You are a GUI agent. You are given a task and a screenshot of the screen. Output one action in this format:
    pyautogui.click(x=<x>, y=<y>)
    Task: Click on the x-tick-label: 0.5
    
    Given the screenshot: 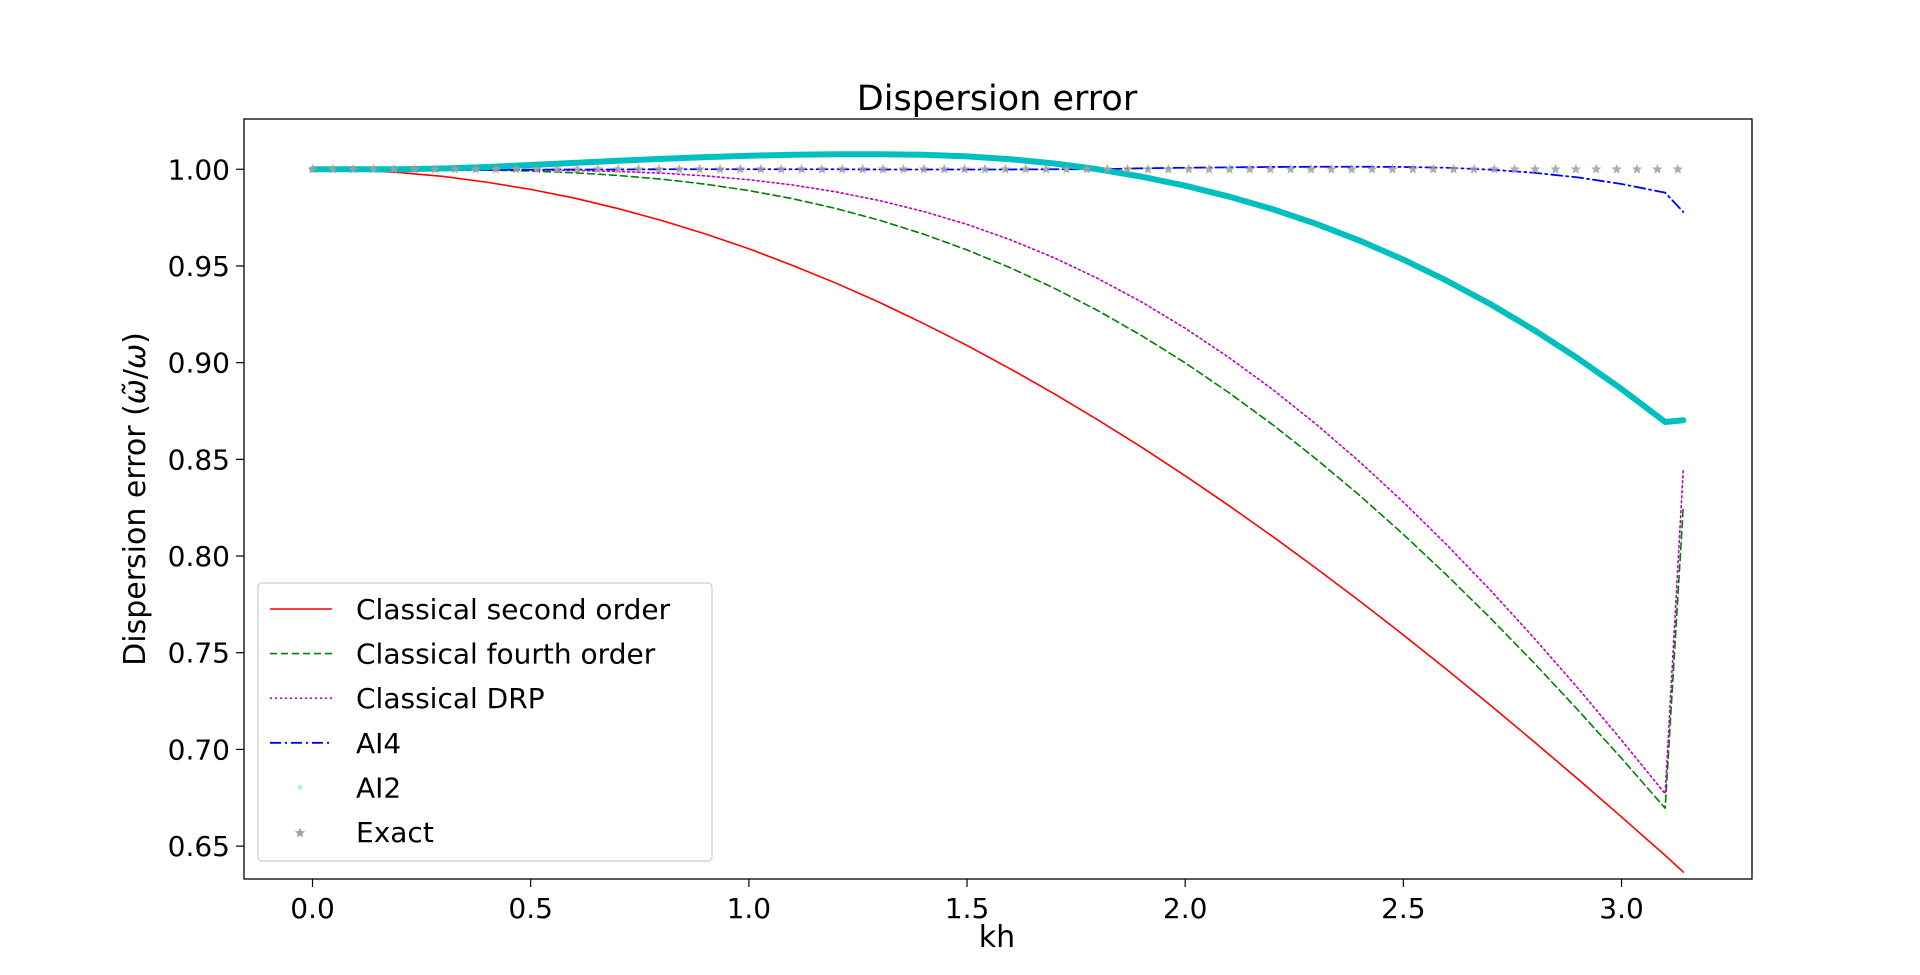 What is the action you would take?
    pyautogui.click(x=530, y=908)
    